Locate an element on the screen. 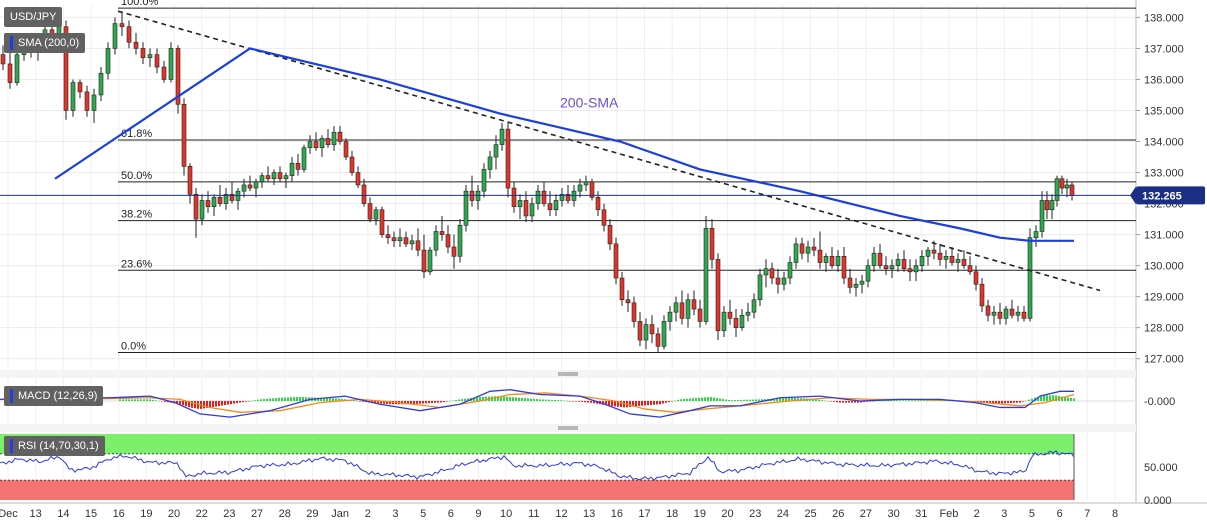  last-price-value: 132.265 is located at coordinates (1162, 196).